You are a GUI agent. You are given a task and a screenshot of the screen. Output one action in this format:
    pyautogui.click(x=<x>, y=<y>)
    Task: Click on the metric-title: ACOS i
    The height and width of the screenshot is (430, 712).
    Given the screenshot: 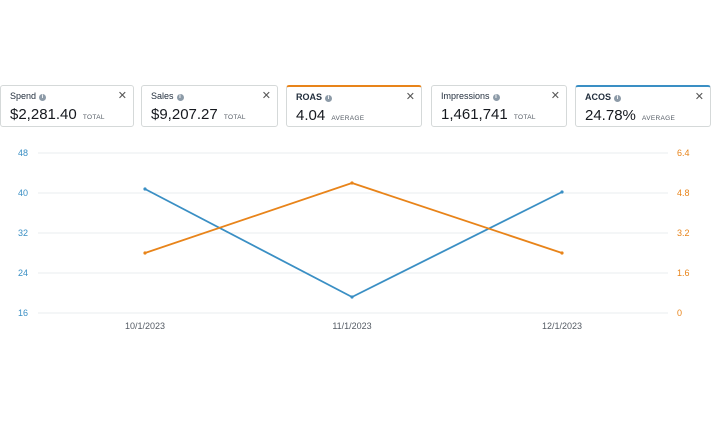 What is the action you would take?
    pyautogui.click(x=603, y=97)
    